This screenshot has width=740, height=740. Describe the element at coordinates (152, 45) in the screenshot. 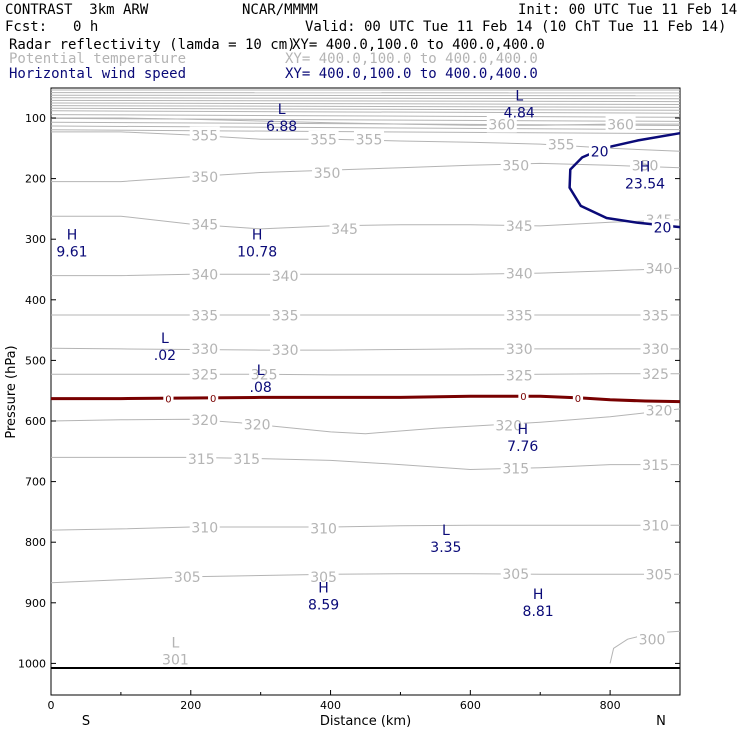

I see `field1-name: Radar reflectivity (lamda = 10 cm)` at that location.